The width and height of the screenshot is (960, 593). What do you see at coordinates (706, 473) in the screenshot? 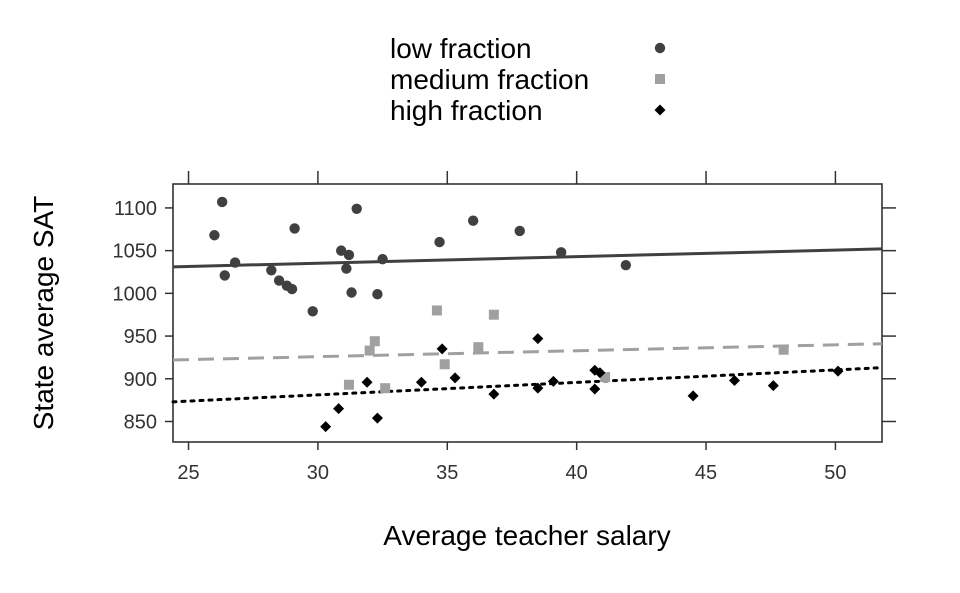
I see `x-tick-label: 45` at bounding box center [706, 473].